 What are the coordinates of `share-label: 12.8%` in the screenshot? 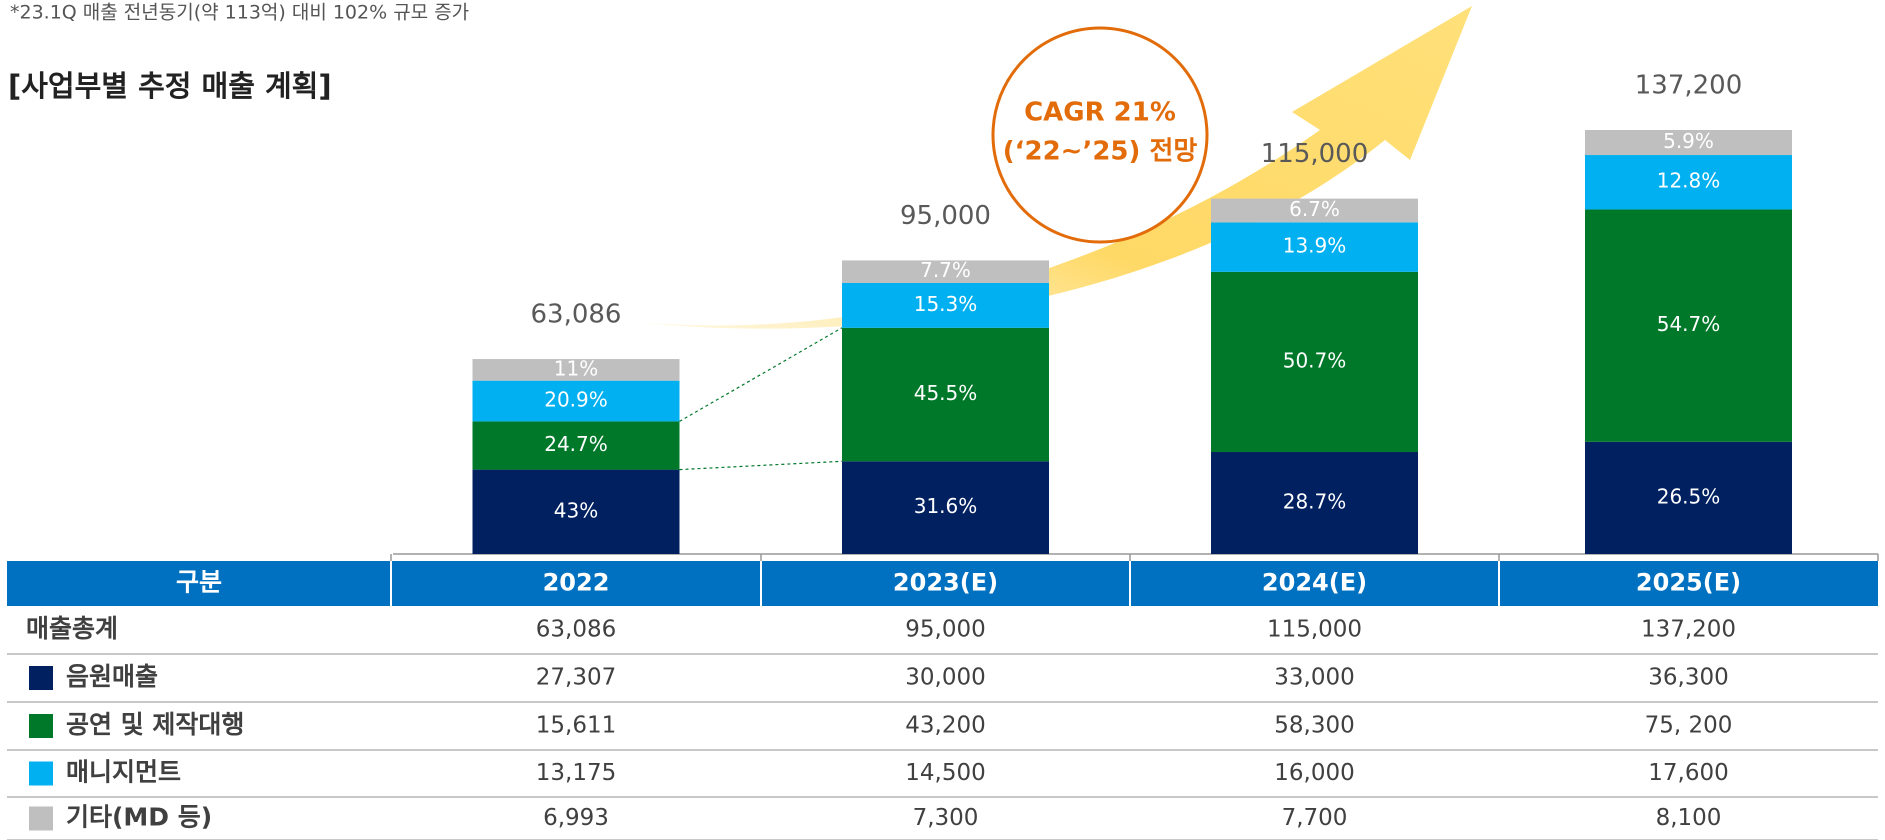 It's located at (1689, 181).